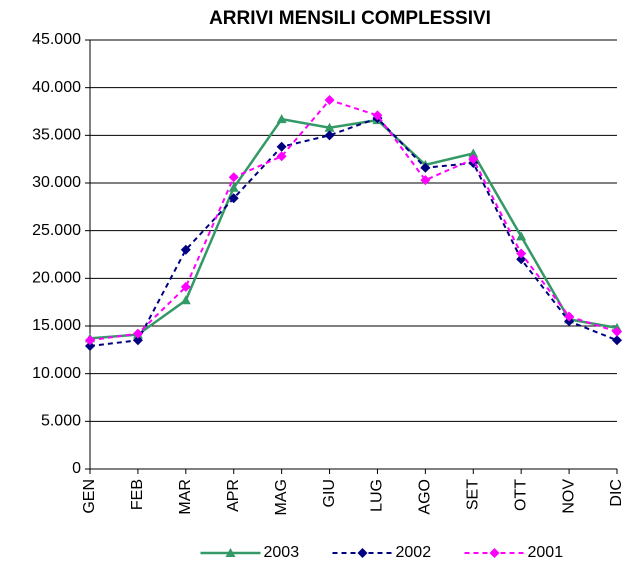  What do you see at coordinates (616, 493) in the screenshot?
I see `x-tick-label: DIC` at bounding box center [616, 493].